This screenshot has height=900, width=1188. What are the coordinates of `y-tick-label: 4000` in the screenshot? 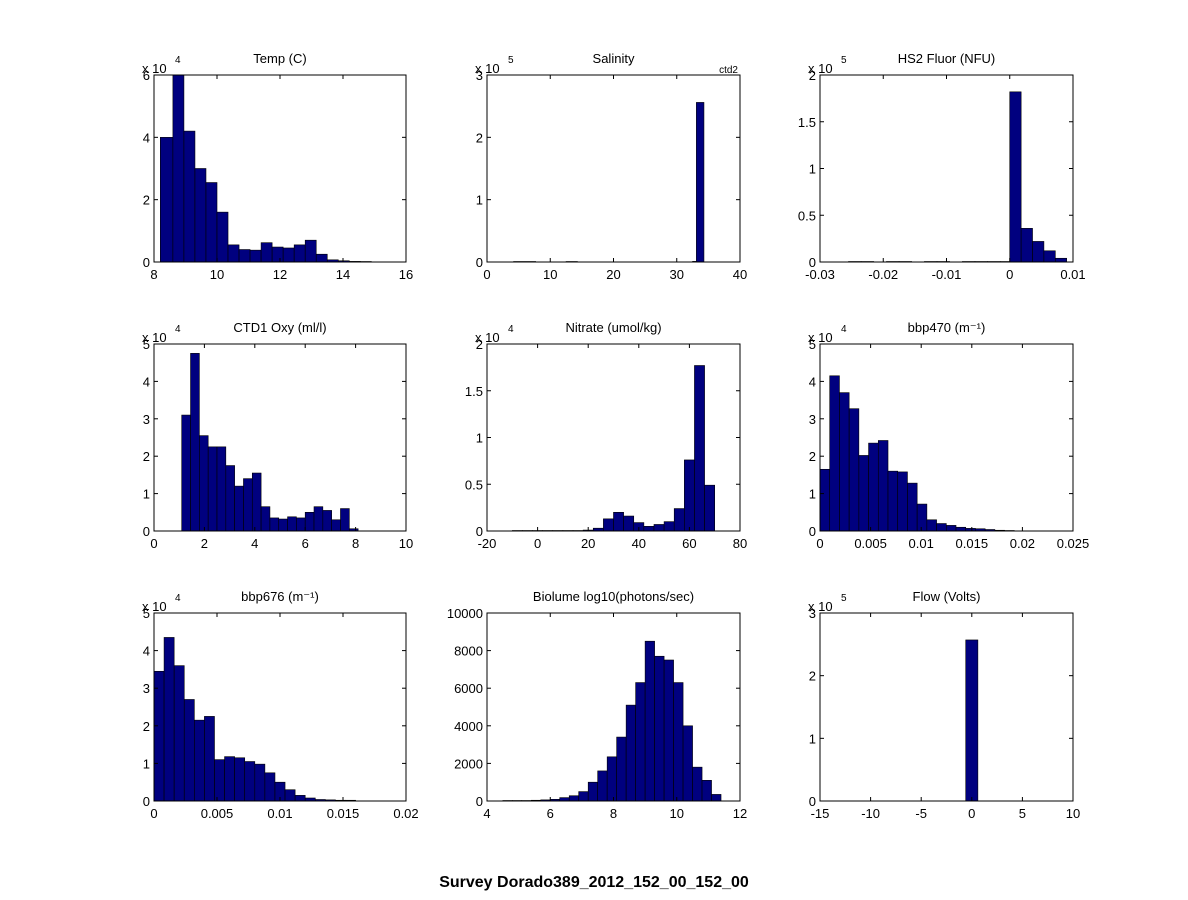 It's located at (468, 726).